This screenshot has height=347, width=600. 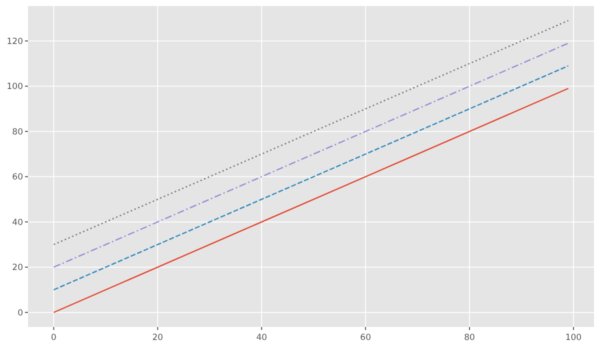 I want to click on y-tick-label: 60, so click(x=17, y=177).